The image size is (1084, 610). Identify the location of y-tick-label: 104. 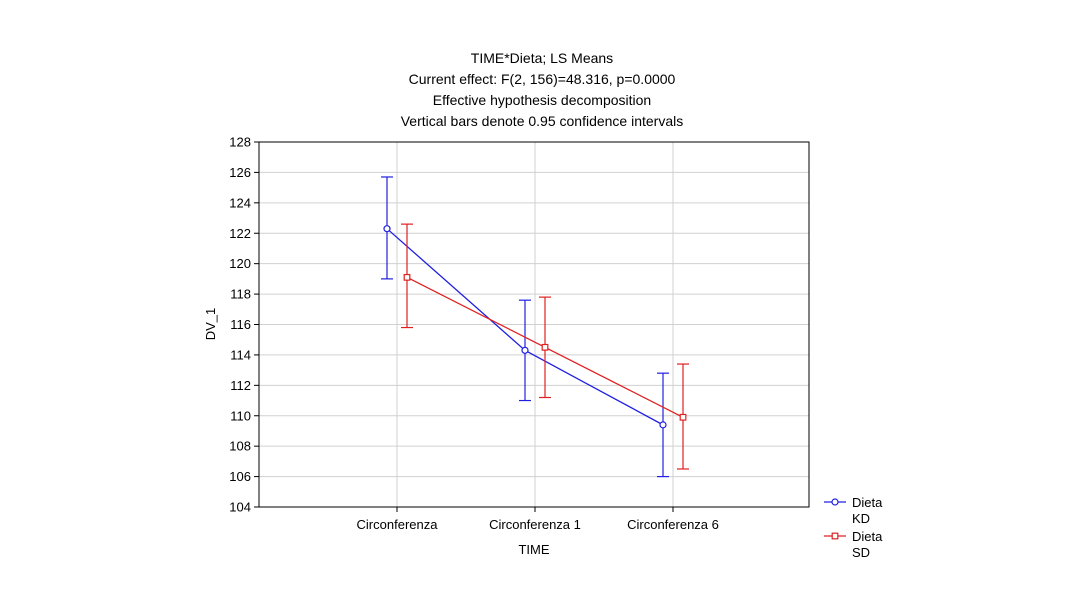
(240, 507).